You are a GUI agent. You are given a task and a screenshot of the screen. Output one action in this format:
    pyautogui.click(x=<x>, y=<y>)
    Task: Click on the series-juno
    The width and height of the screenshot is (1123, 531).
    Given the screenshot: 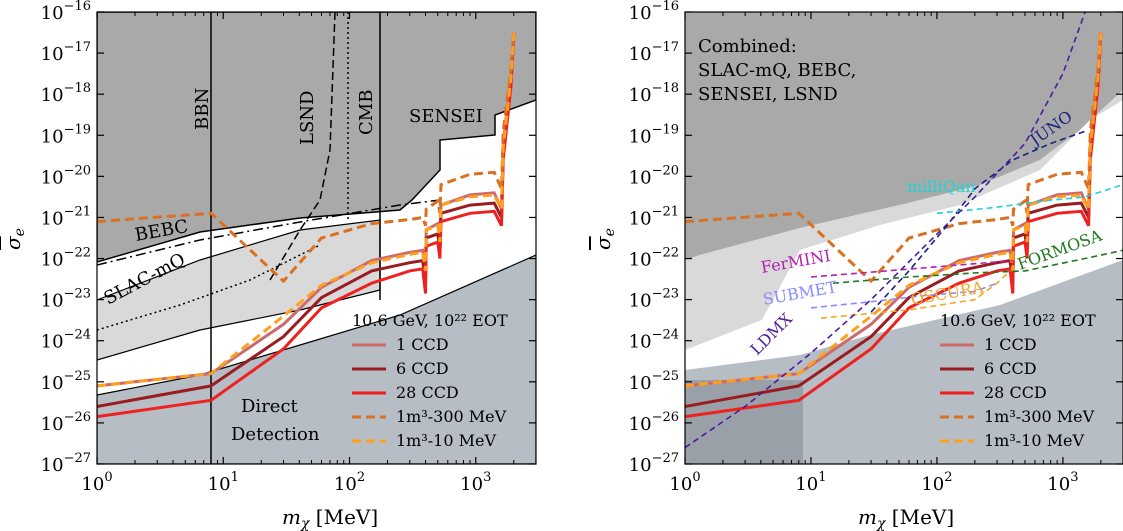 What is the action you would take?
    pyautogui.click(x=978, y=221)
    